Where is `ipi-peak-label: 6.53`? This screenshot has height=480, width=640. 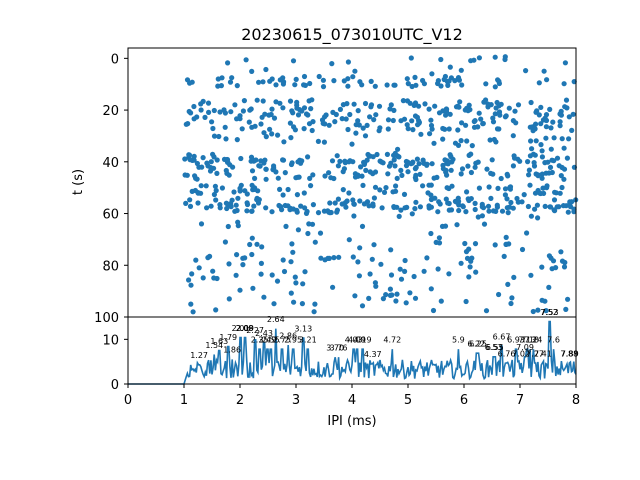
ipi-peak-label: 6.53 is located at coordinates (494, 347).